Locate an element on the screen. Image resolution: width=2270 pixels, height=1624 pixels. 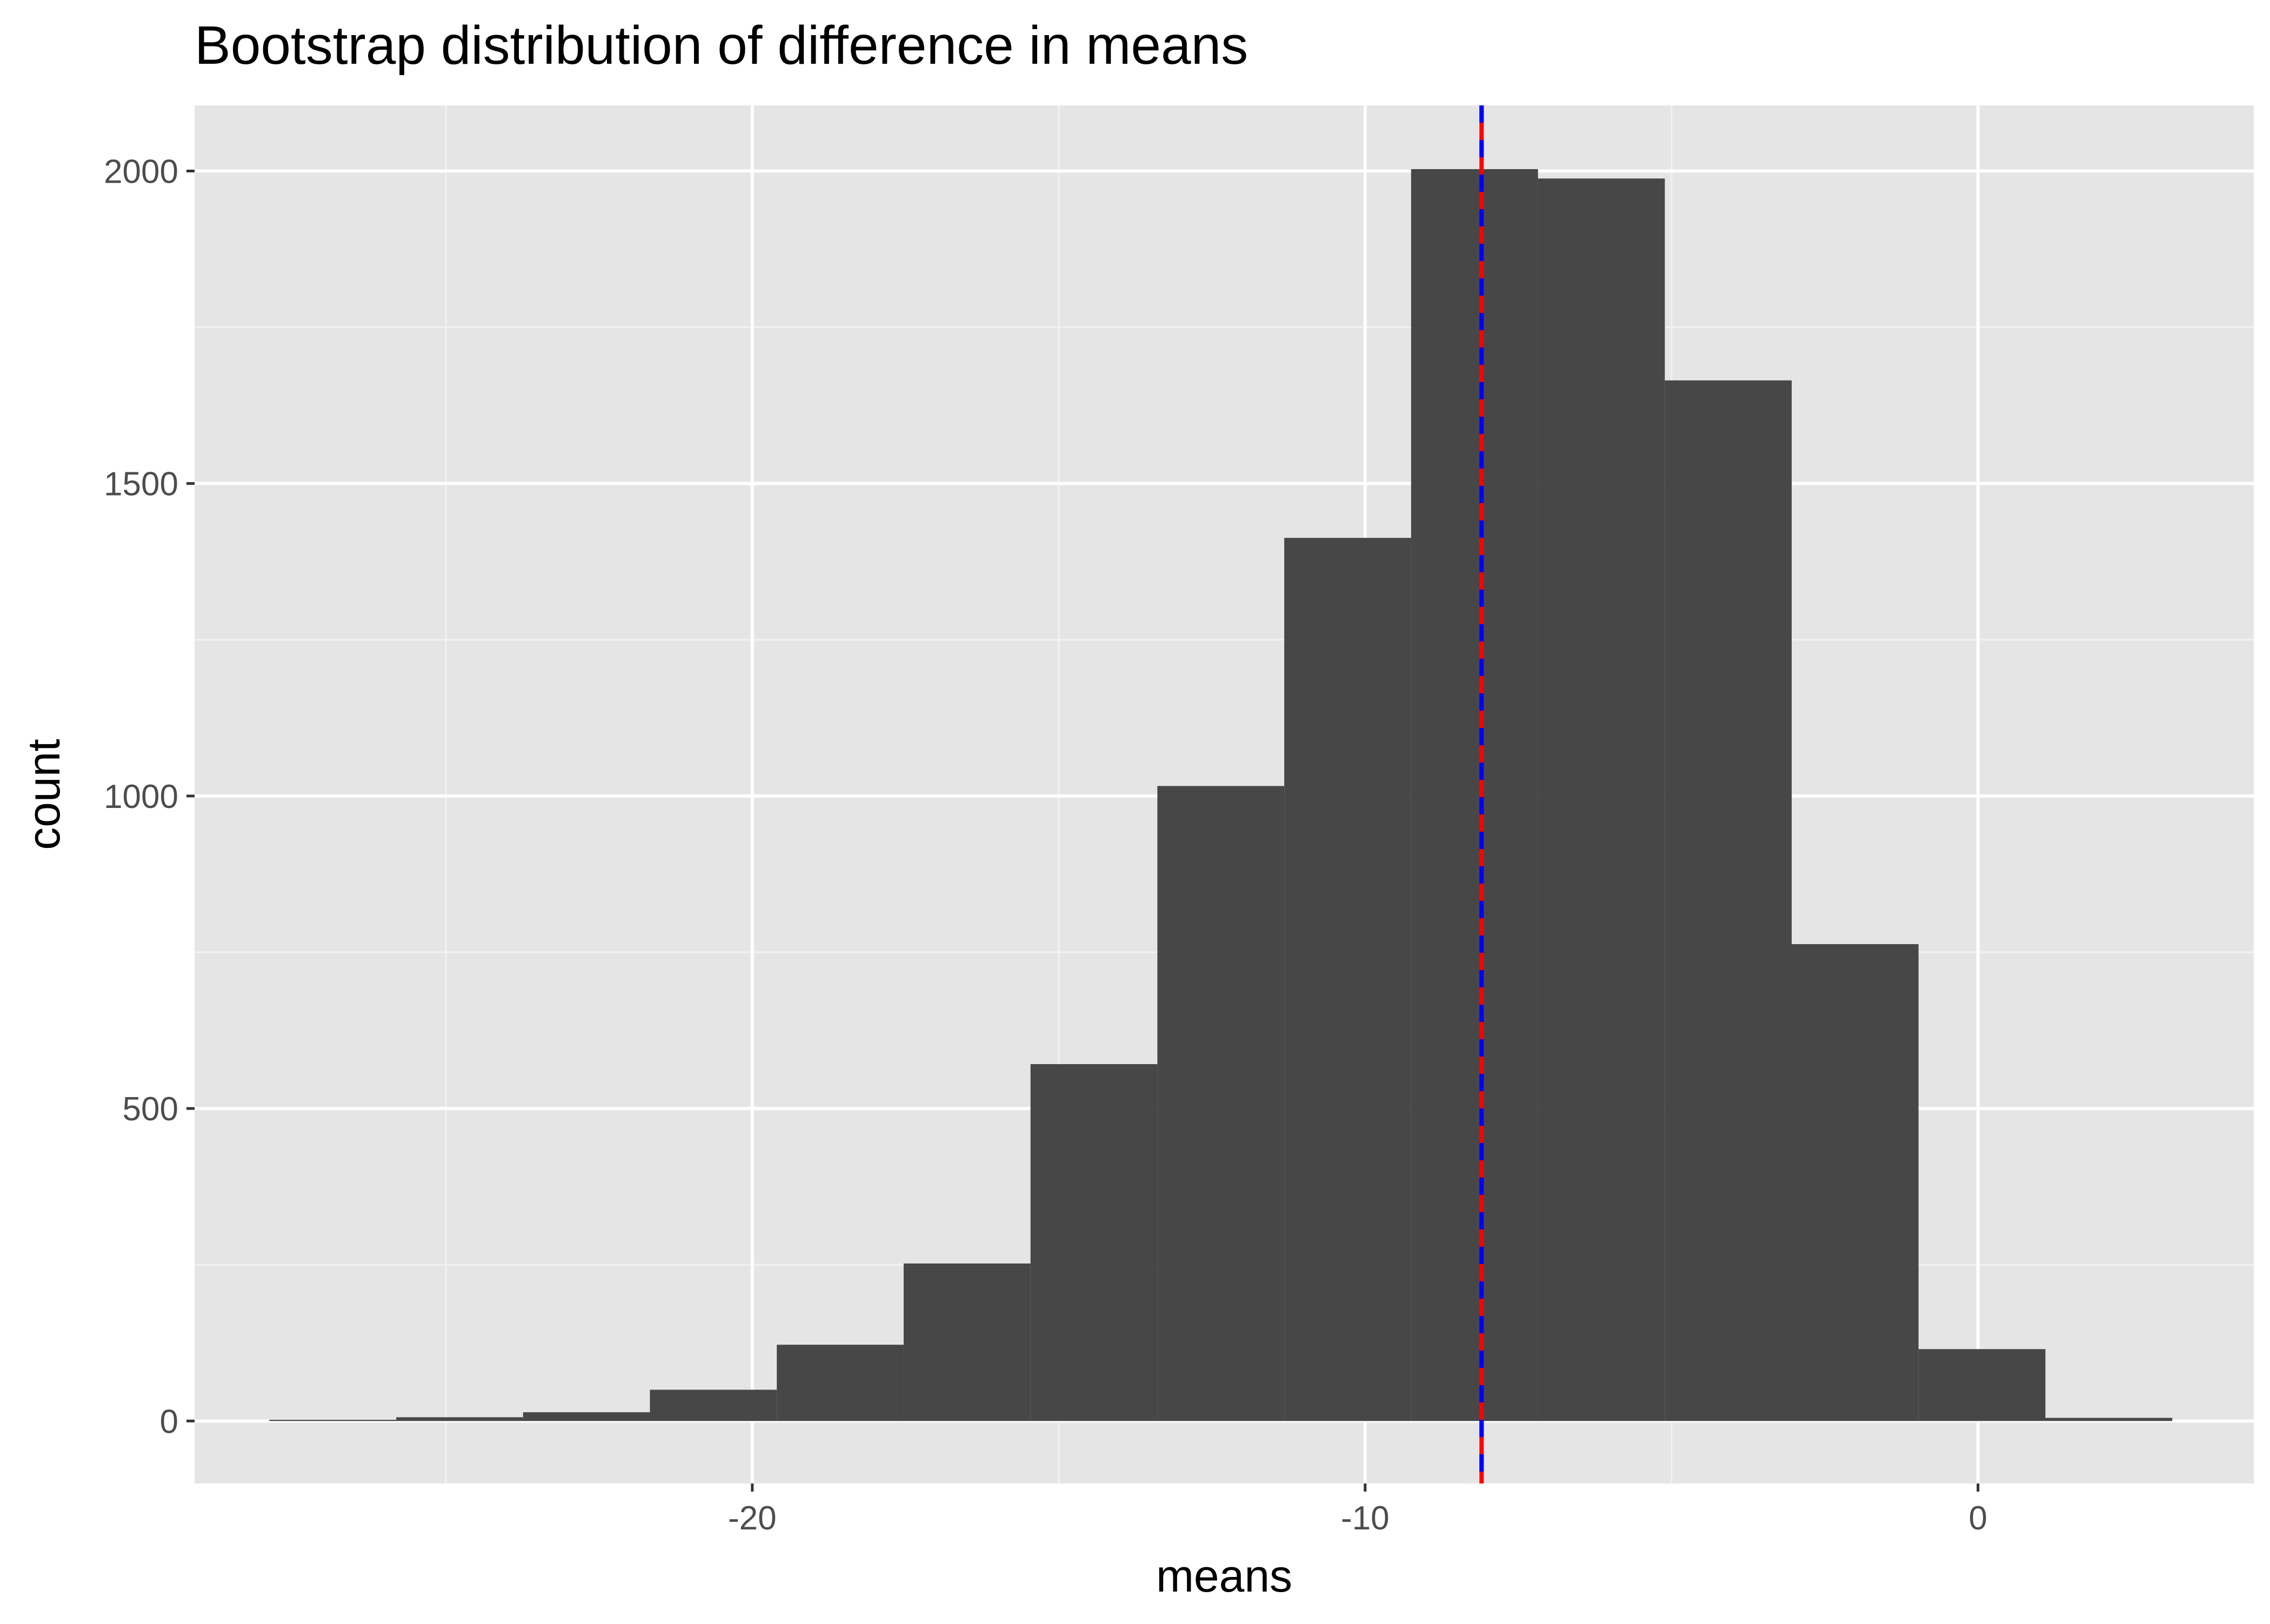
y-tick-label: 1000 is located at coordinates (141, 797).